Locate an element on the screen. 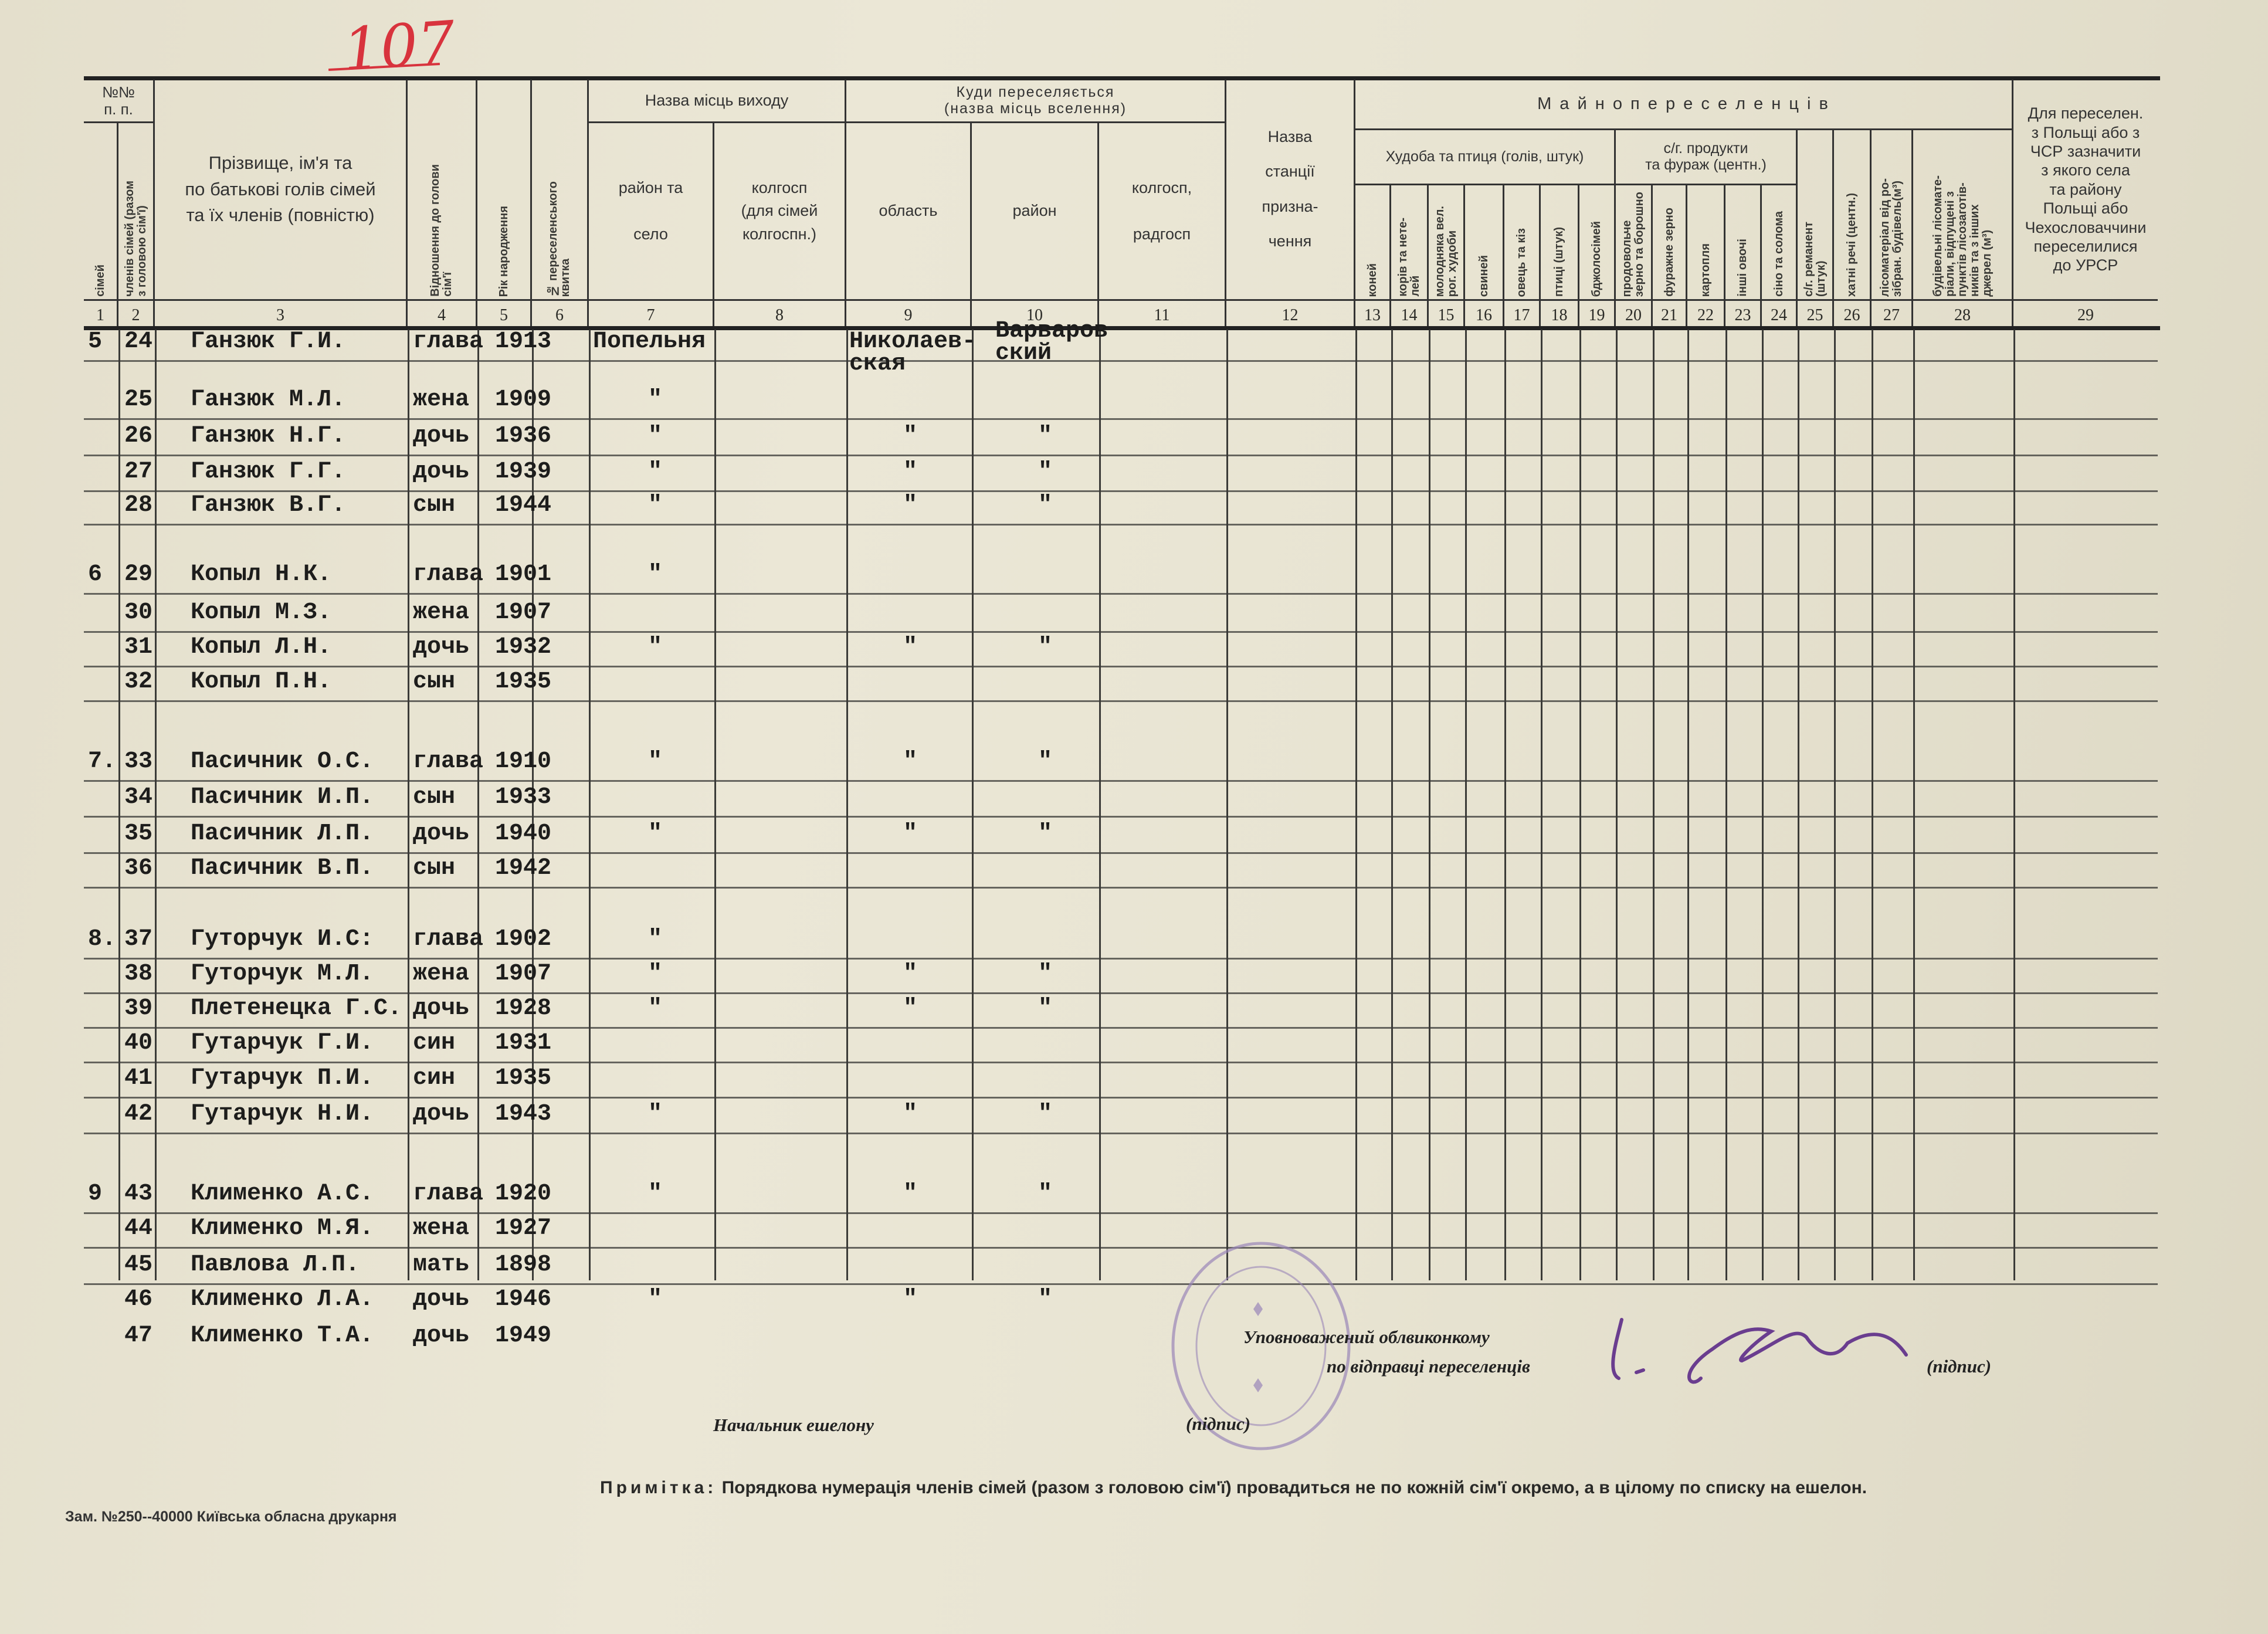 This screenshot has height=1634, width=2268. column-number: 10 is located at coordinates (1036, 315).